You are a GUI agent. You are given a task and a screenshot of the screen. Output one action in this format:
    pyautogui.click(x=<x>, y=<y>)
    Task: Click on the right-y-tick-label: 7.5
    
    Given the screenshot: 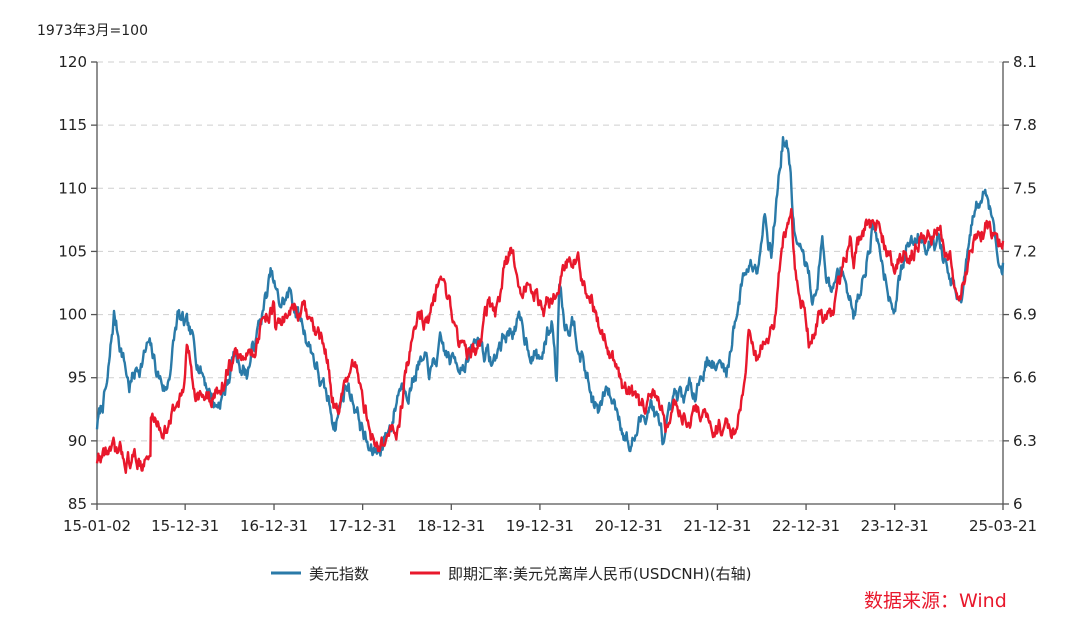 What is the action you would take?
    pyautogui.click(x=1025, y=188)
    